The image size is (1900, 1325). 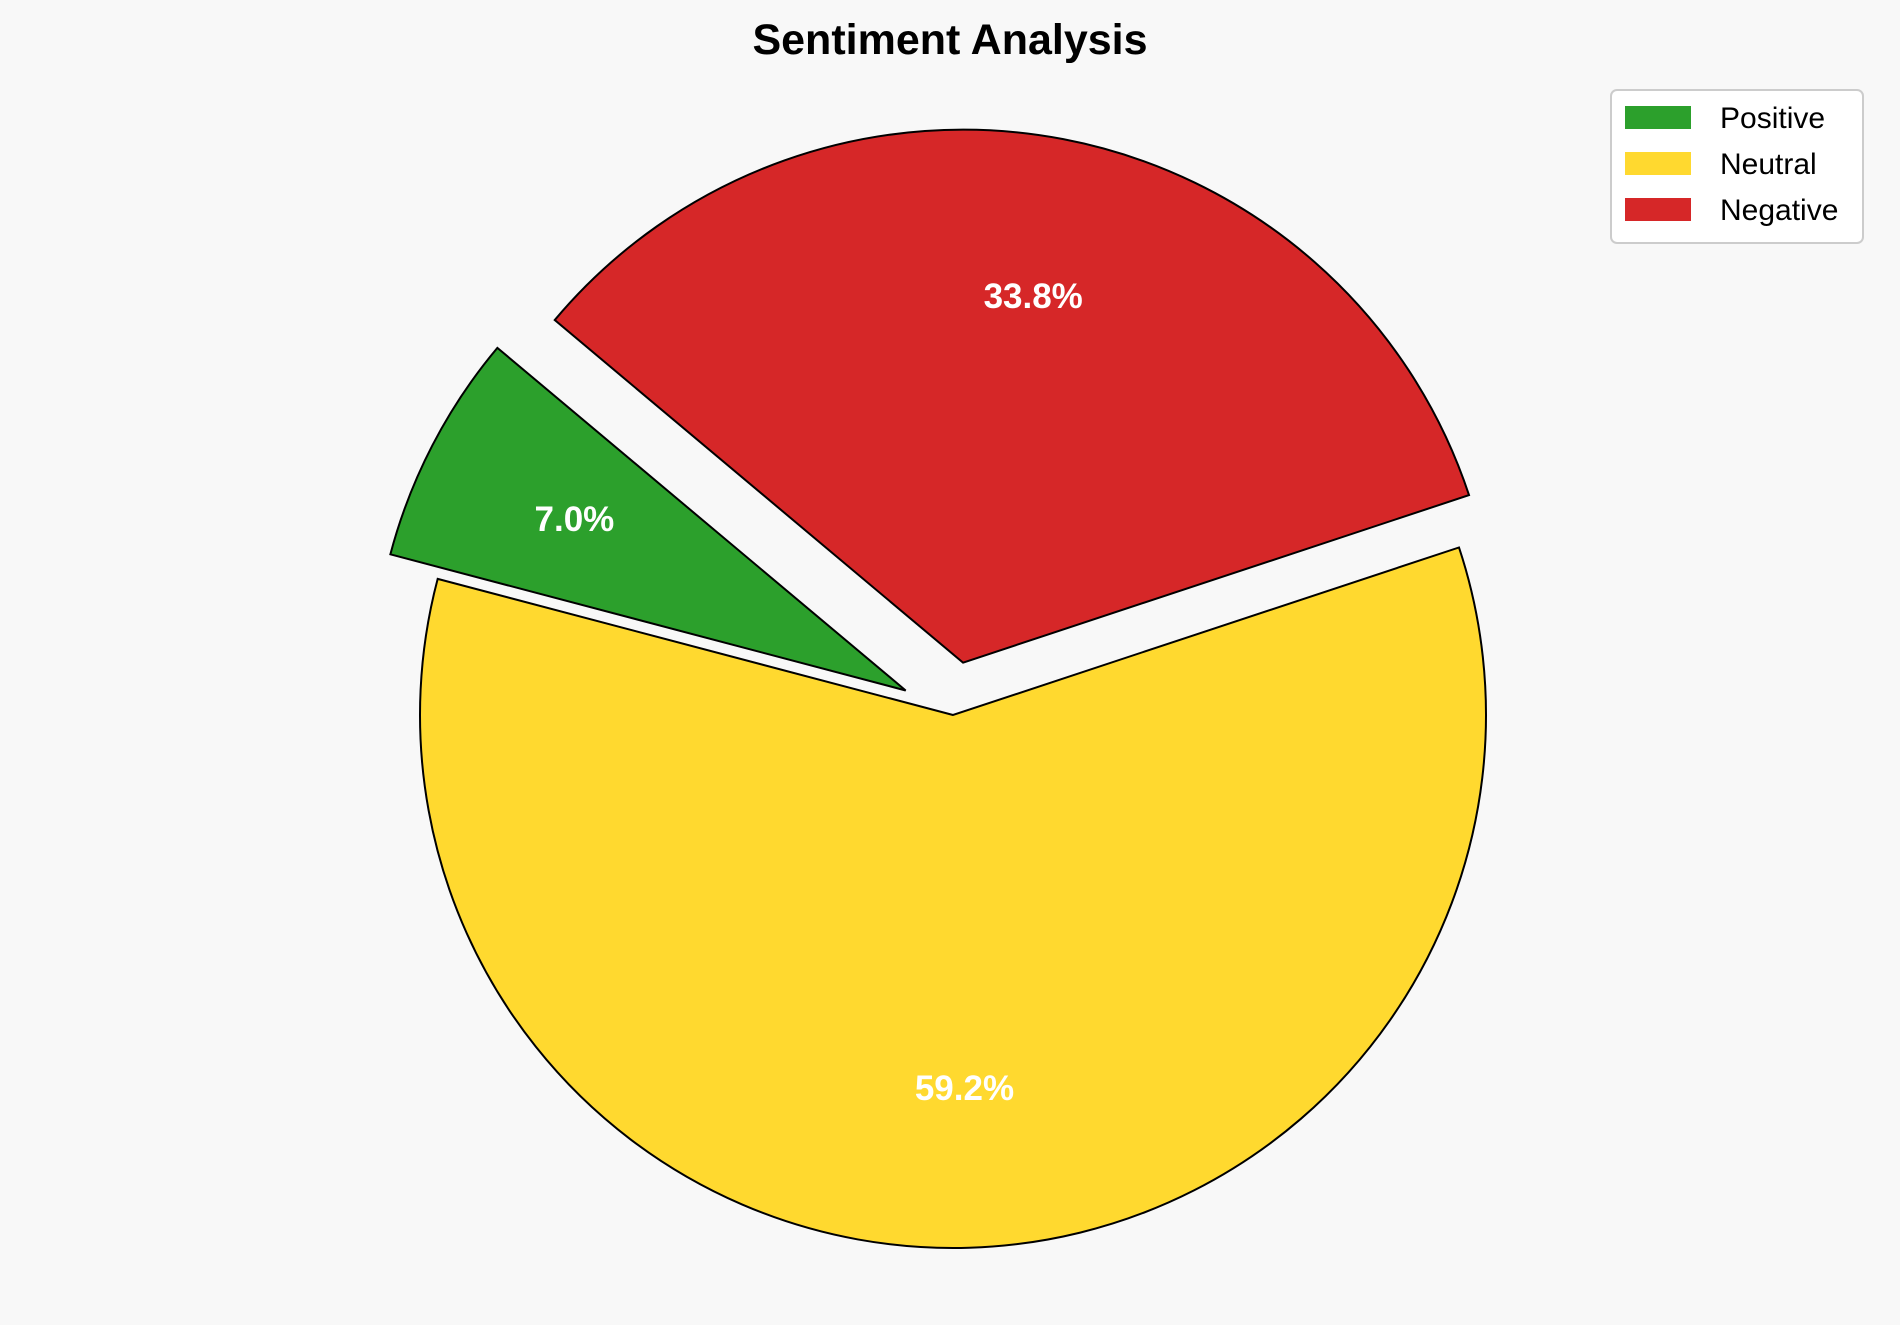 I want to click on legend-label: Positive, so click(x=1772, y=118).